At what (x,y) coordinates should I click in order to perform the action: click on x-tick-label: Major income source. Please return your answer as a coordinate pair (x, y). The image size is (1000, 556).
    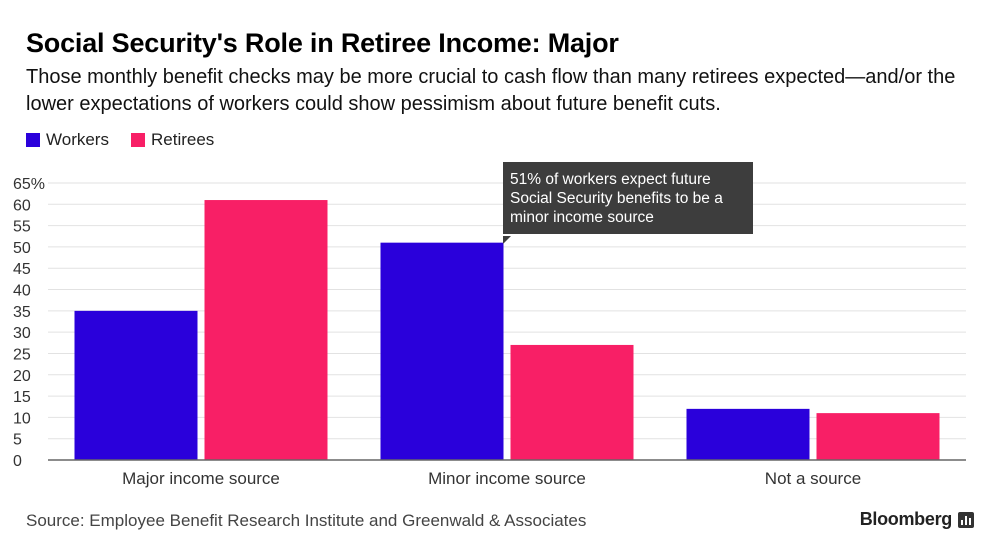
    Looking at the image, I should click on (201, 478).